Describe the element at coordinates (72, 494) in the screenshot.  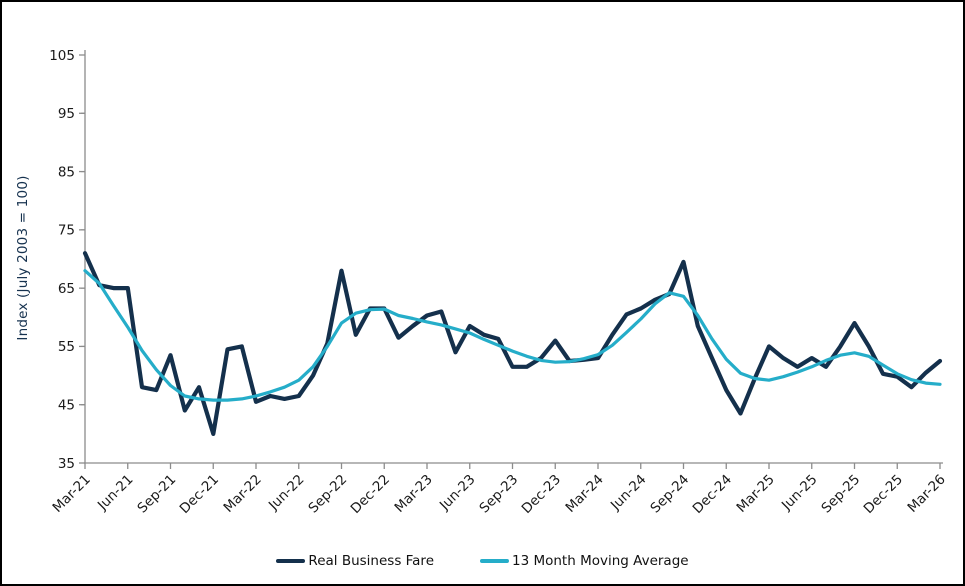
I see `x-tick-label: Mar-21` at that location.